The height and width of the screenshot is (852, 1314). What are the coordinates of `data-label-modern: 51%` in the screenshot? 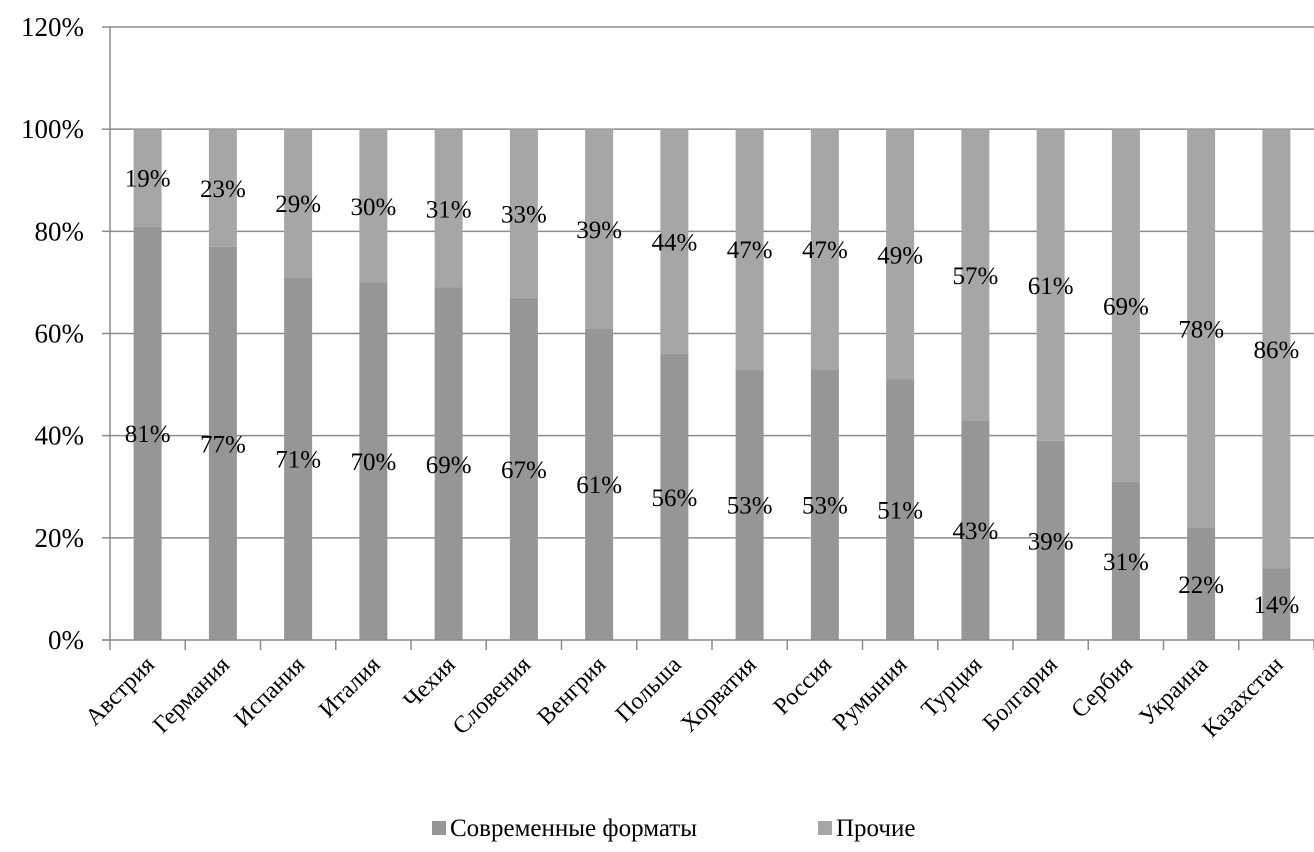 It's located at (900, 511).